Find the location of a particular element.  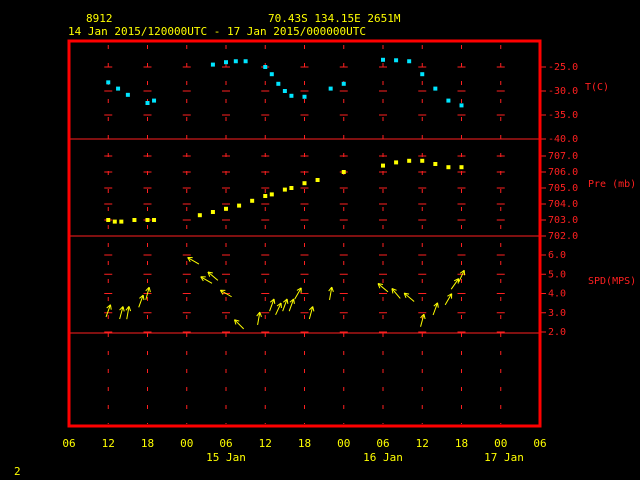

y-tick-label: 705.0 is located at coordinates (563, 188).